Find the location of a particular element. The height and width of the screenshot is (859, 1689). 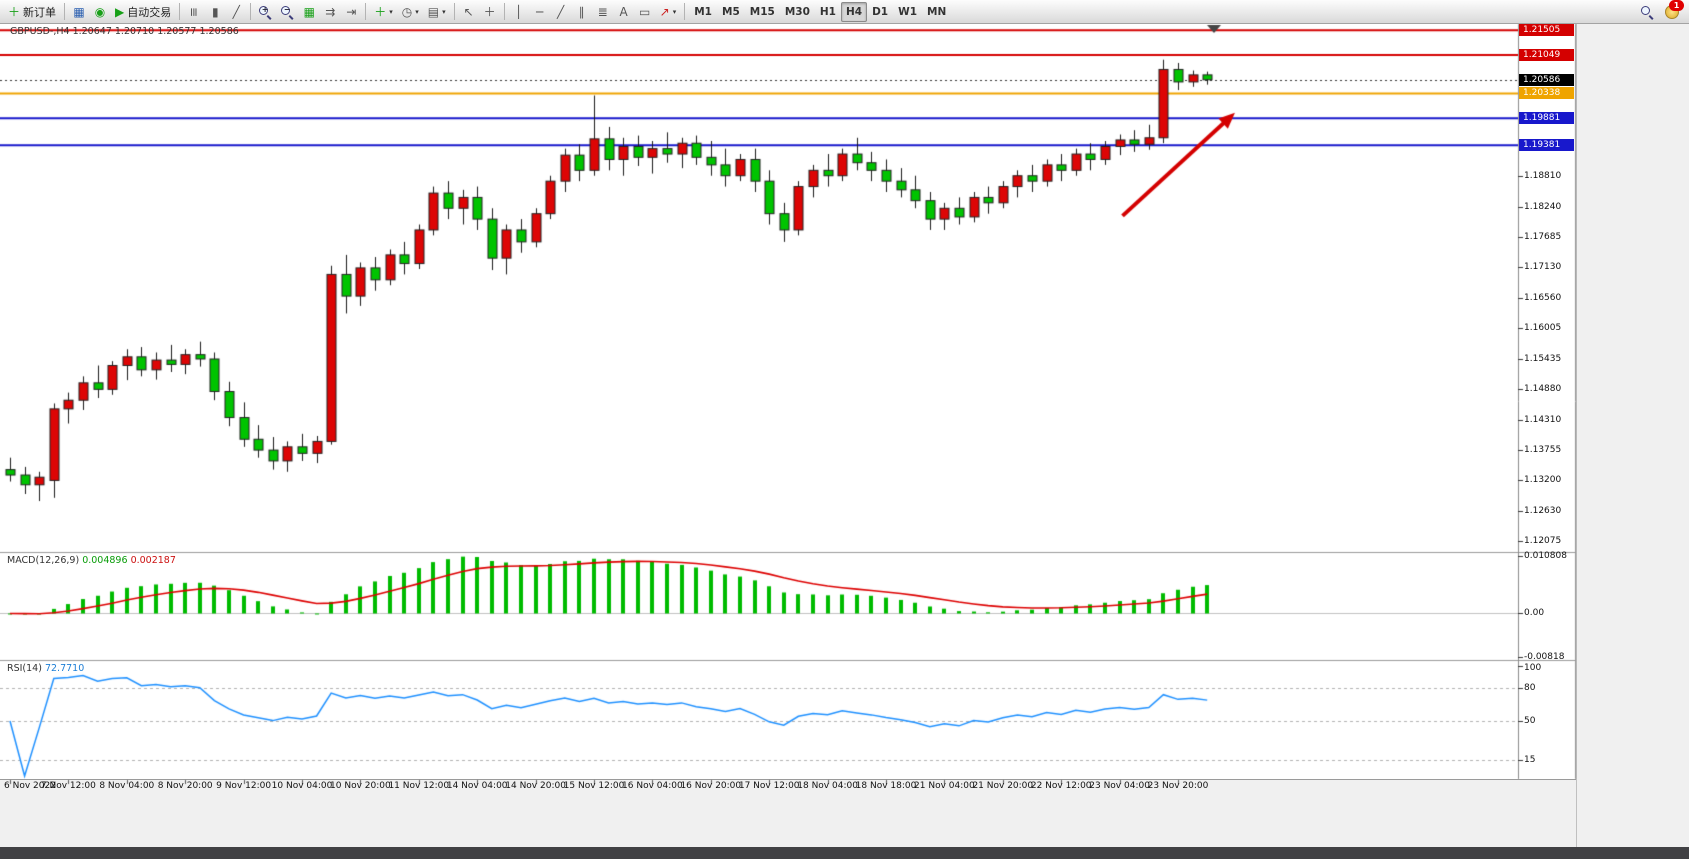

taskbar-strip is located at coordinates (844, 853).